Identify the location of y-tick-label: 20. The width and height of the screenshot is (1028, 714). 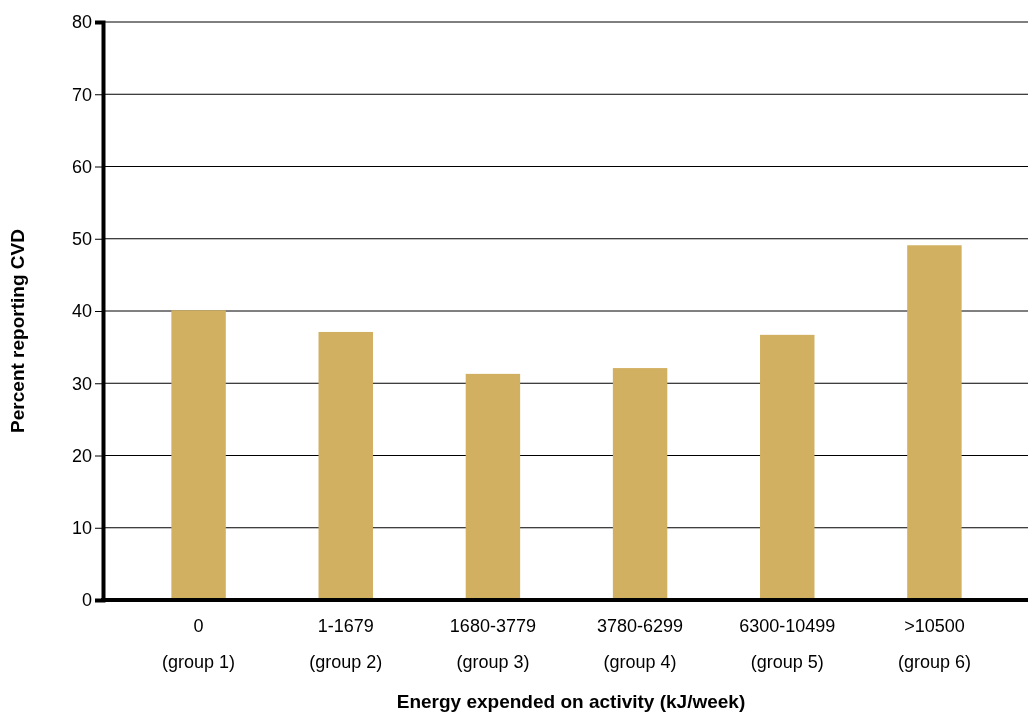
(81, 455).